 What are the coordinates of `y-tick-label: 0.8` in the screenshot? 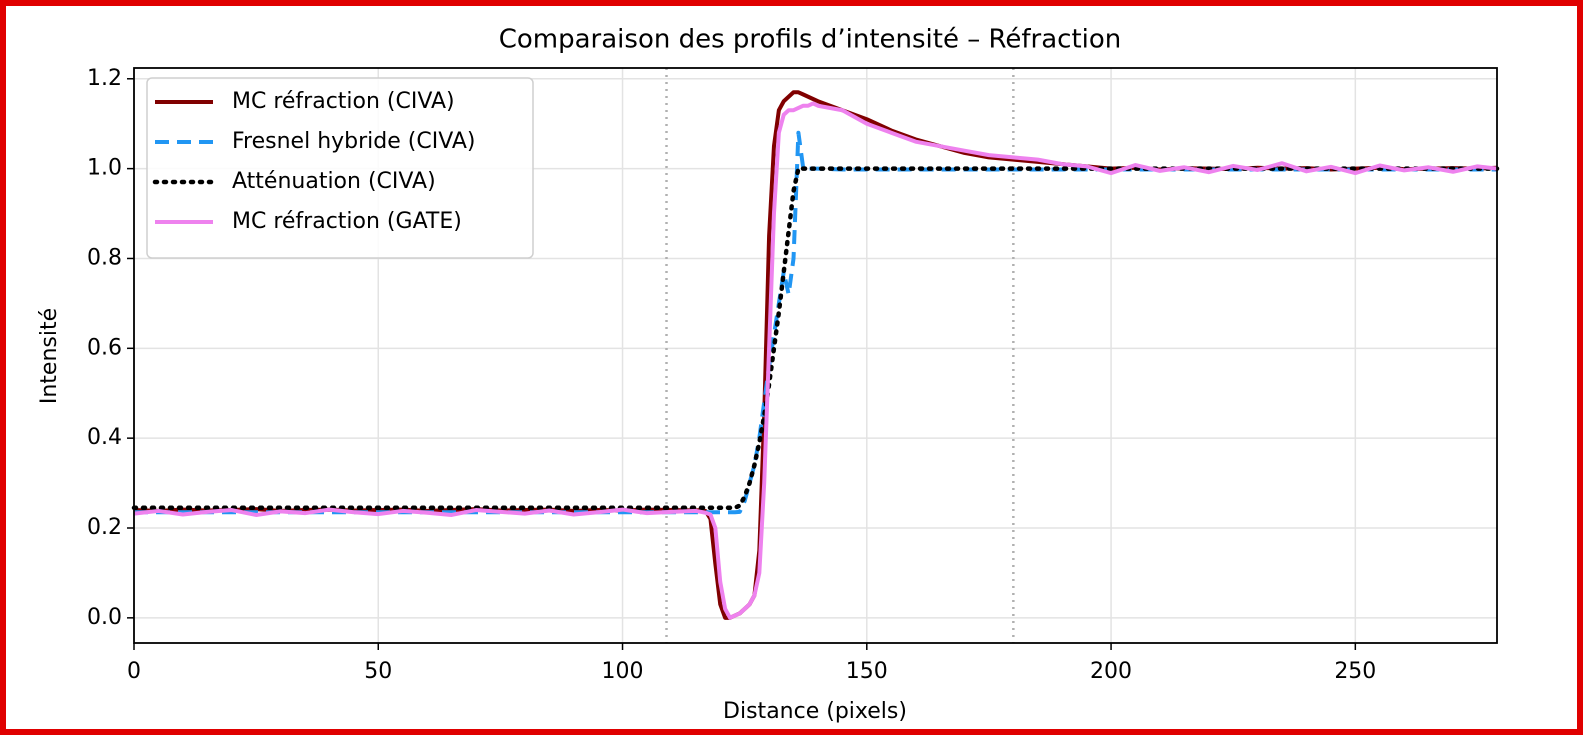 It's located at (104, 257).